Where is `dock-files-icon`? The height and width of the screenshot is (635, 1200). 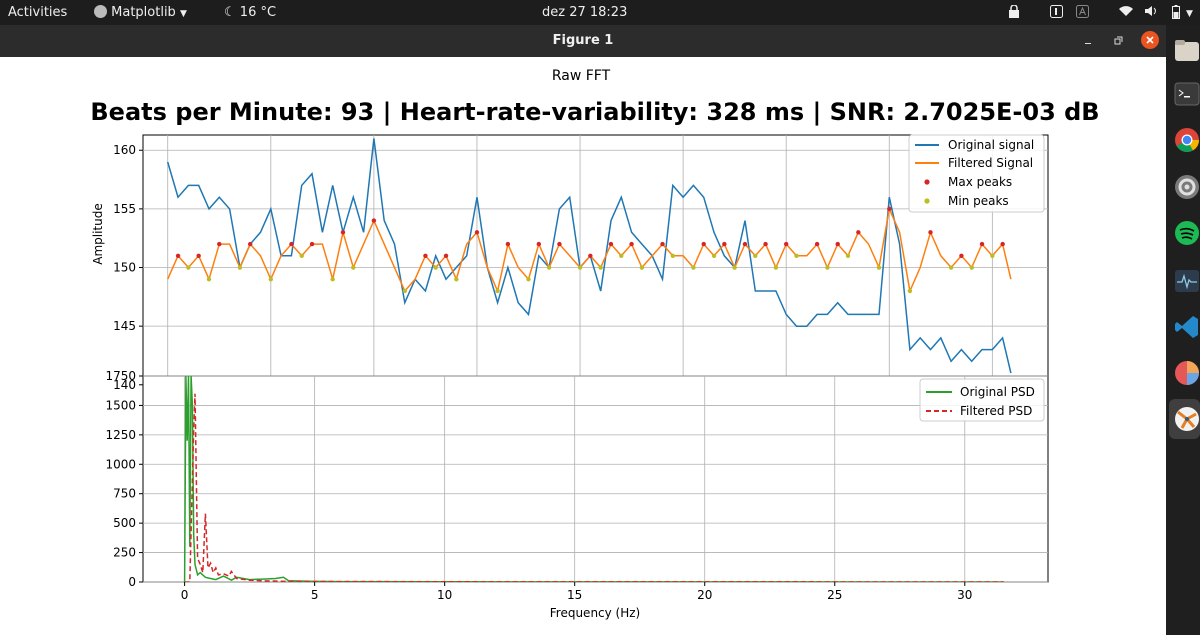
dock-files-icon is located at coordinates (1187, 50).